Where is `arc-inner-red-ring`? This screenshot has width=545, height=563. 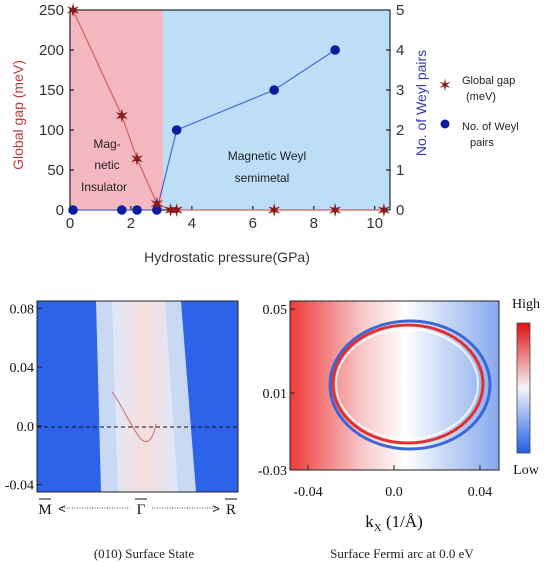 arc-inner-red-ring is located at coordinates (408, 384).